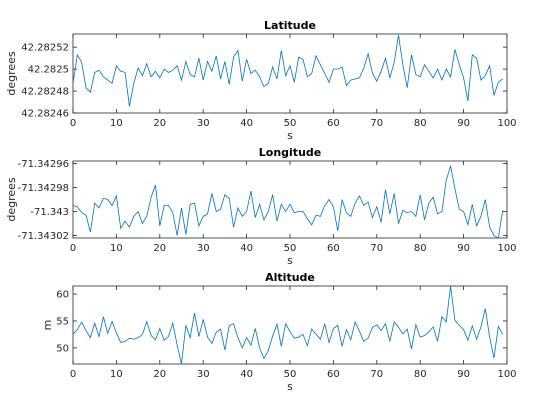 This screenshot has width=560, height=420. I want to click on longitude-xtick-label: 100, so click(506, 248).